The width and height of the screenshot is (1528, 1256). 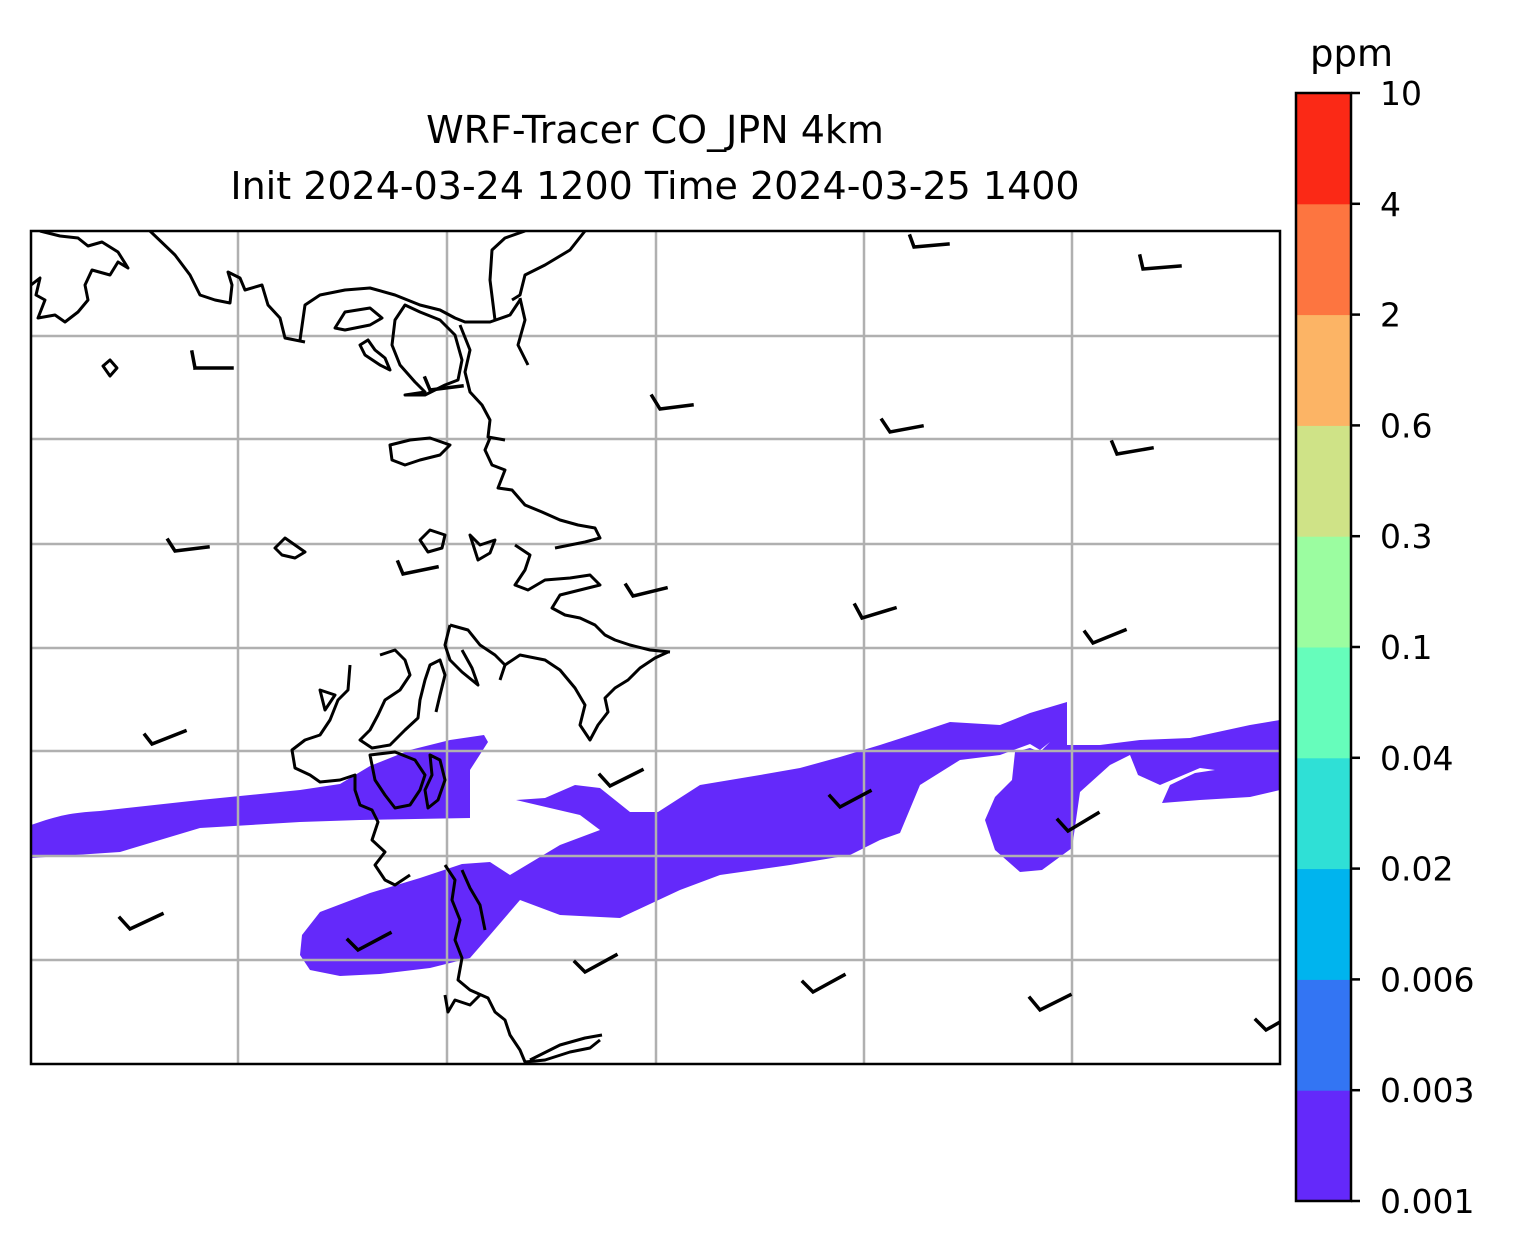 What do you see at coordinates (549, 266) in the screenshot?
I see `coastline-north-d` at bounding box center [549, 266].